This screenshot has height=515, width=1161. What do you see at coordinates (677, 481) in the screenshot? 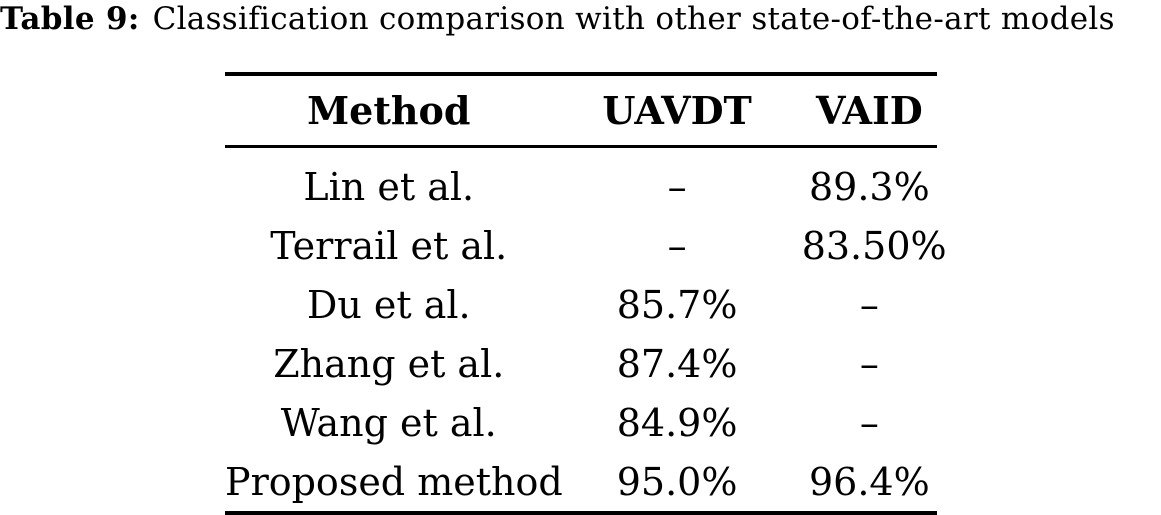
I see `uavdt-value-cell: 95.0%` at bounding box center [677, 481].